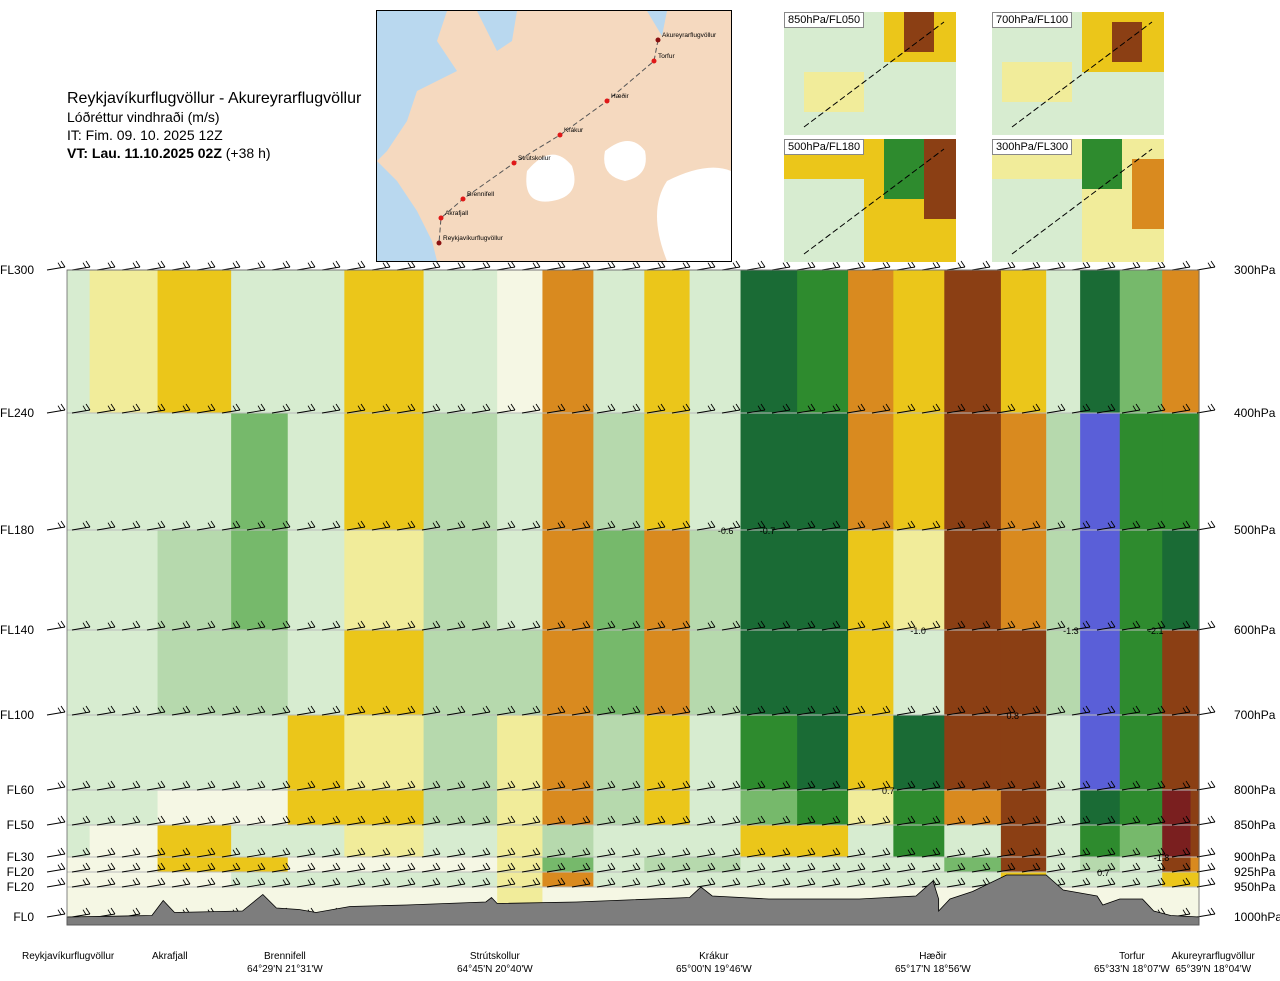 The image size is (1280, 981). What do you see at coordinates (689, 35) in the screenshot?
I see `route-point-label: Akureyrarflugvöllur` at bounding box center [689, 35].